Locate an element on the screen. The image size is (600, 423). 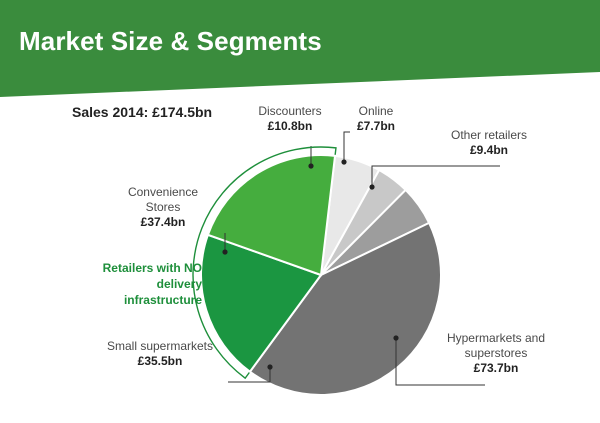
label-other-retailers: Other retailers £9.4bn is located at coordinates (489, 143).